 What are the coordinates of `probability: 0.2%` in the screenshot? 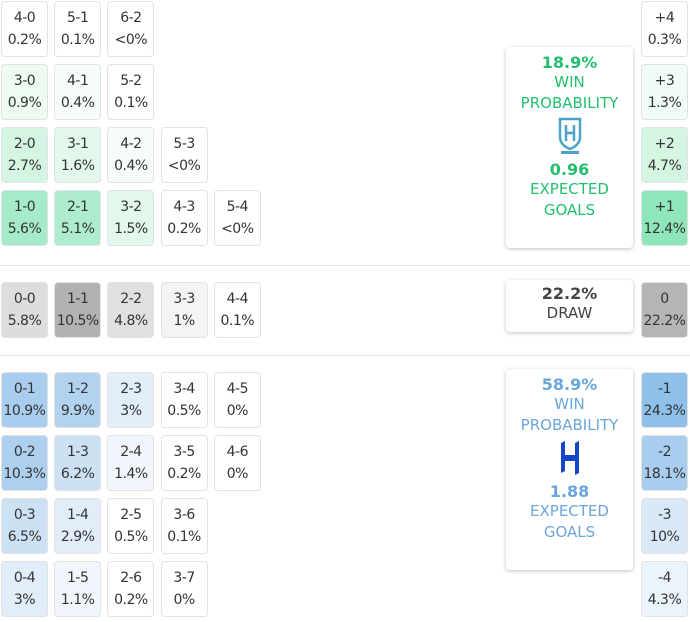 It's located at (184, 474).